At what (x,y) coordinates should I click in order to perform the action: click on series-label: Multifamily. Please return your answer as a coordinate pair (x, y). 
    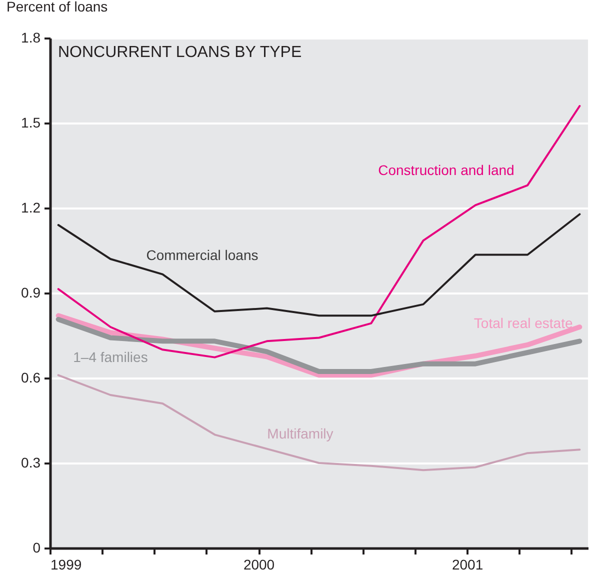
    Looking at the image, I should click on (300, 434).